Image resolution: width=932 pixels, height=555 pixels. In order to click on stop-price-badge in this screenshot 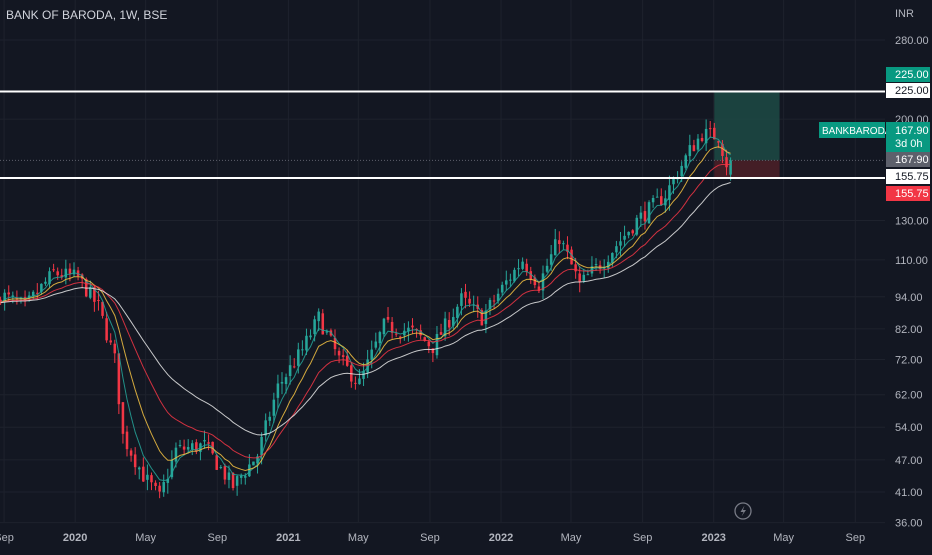, I will do `click(908, 193)`.